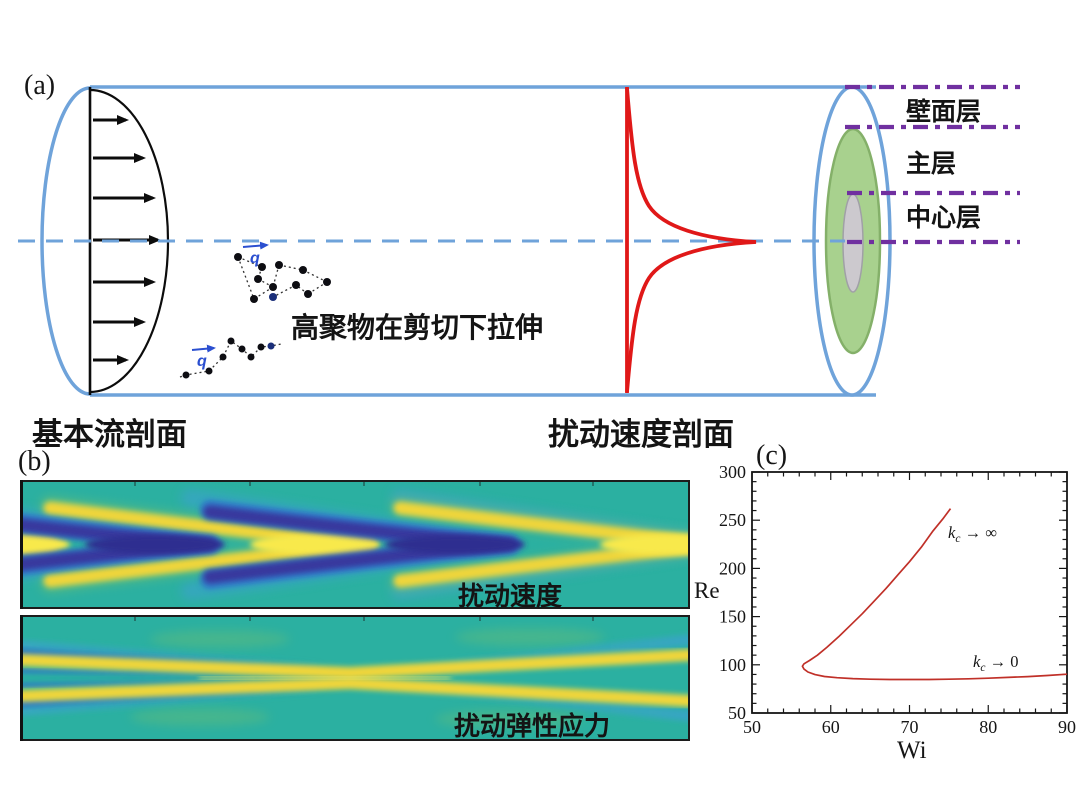 The width and height of the screenshot is (1089, 798). I want to click on main-layer-label: 主层, so click(931, 164).